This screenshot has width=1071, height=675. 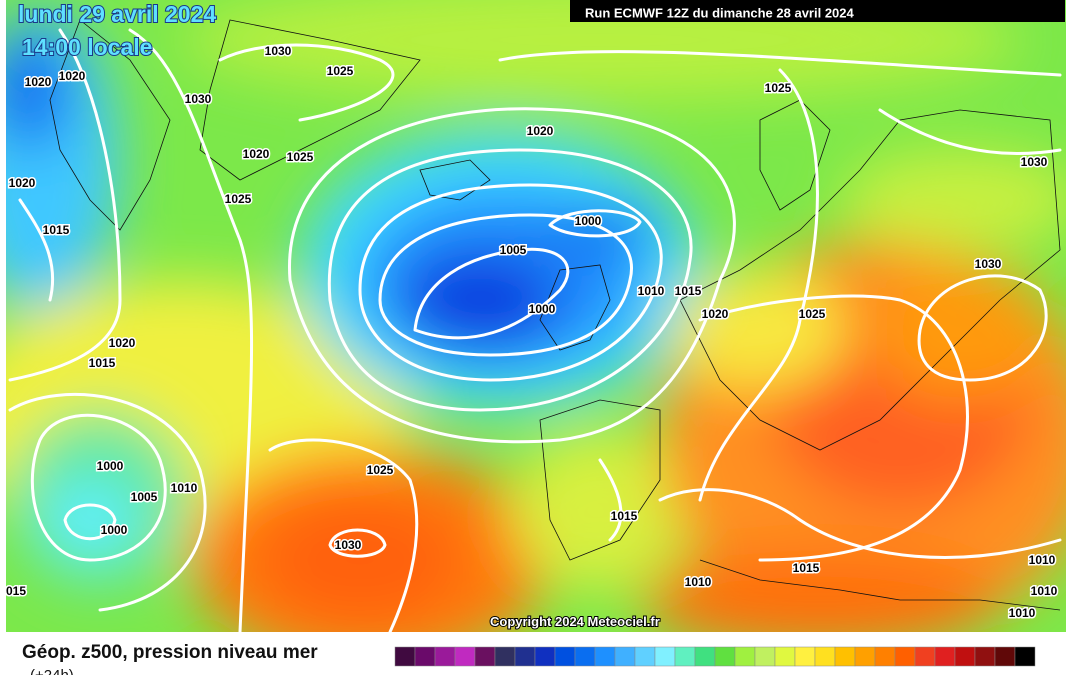 What do you see at coordinates (117, 14) in the screenshot?
I see `map-date: lundi 29 avril 2024` at bounding box center [117, 14].